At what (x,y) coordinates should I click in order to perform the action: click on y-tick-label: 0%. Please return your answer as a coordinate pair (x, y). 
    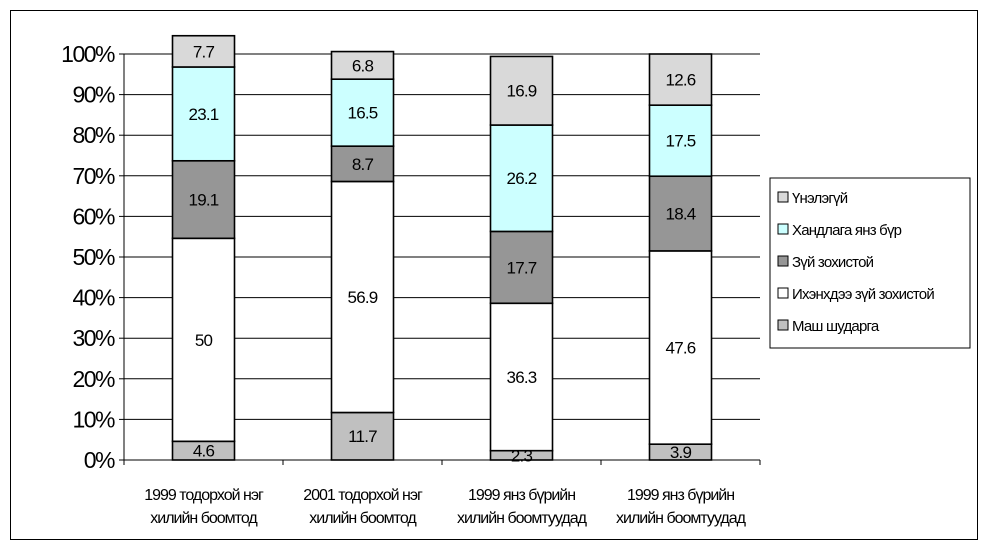
    Looking at the image, I should click on (99, 460).